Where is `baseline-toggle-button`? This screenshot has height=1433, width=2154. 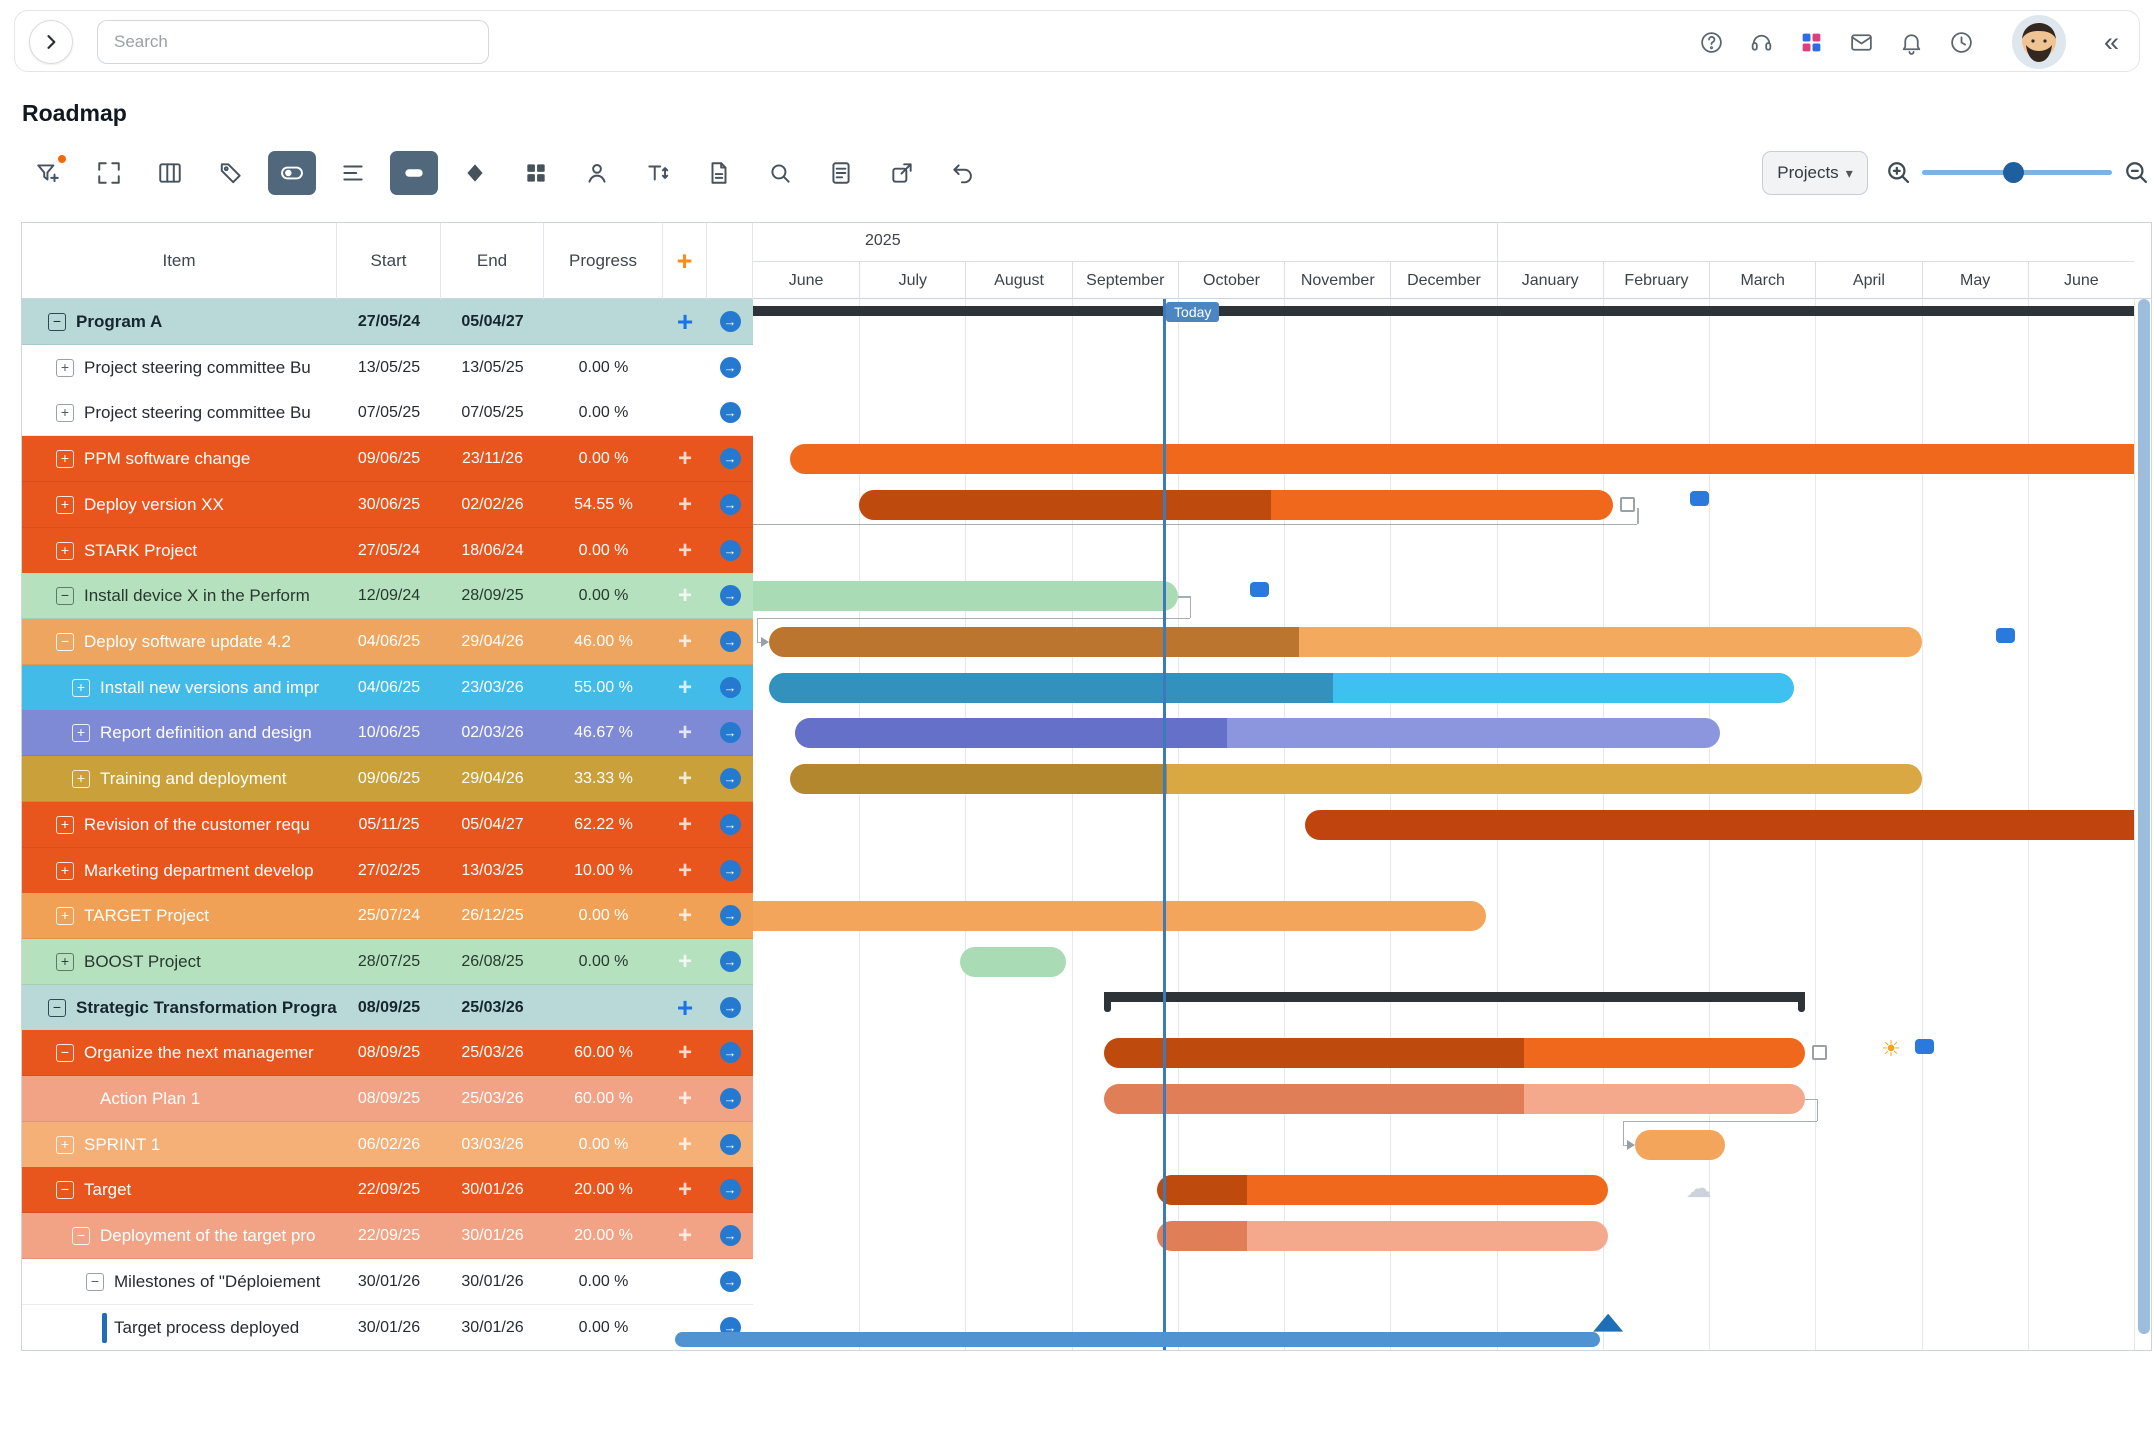
baseline-toggle-button is located at coordinates (292, 173).